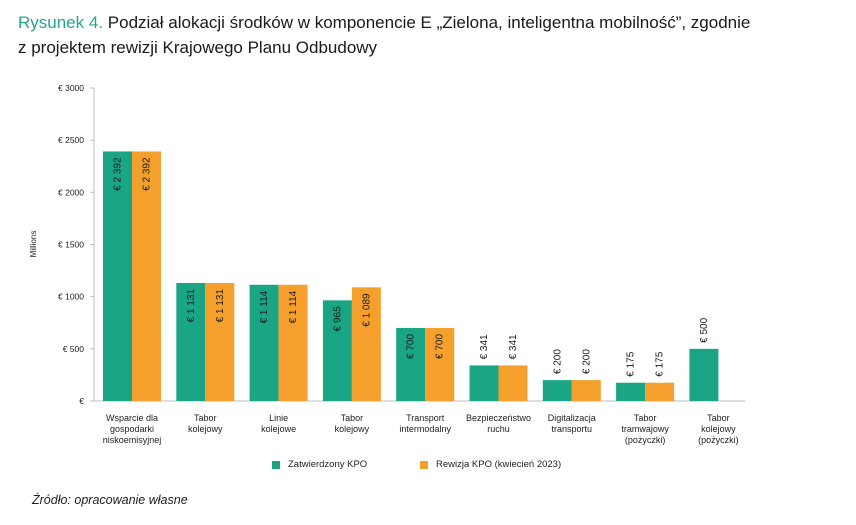 The height and width of the screenshot is (525, 856). I want to click on legend-item-approved: Zatwierdzony KPO, so click(319, 464).